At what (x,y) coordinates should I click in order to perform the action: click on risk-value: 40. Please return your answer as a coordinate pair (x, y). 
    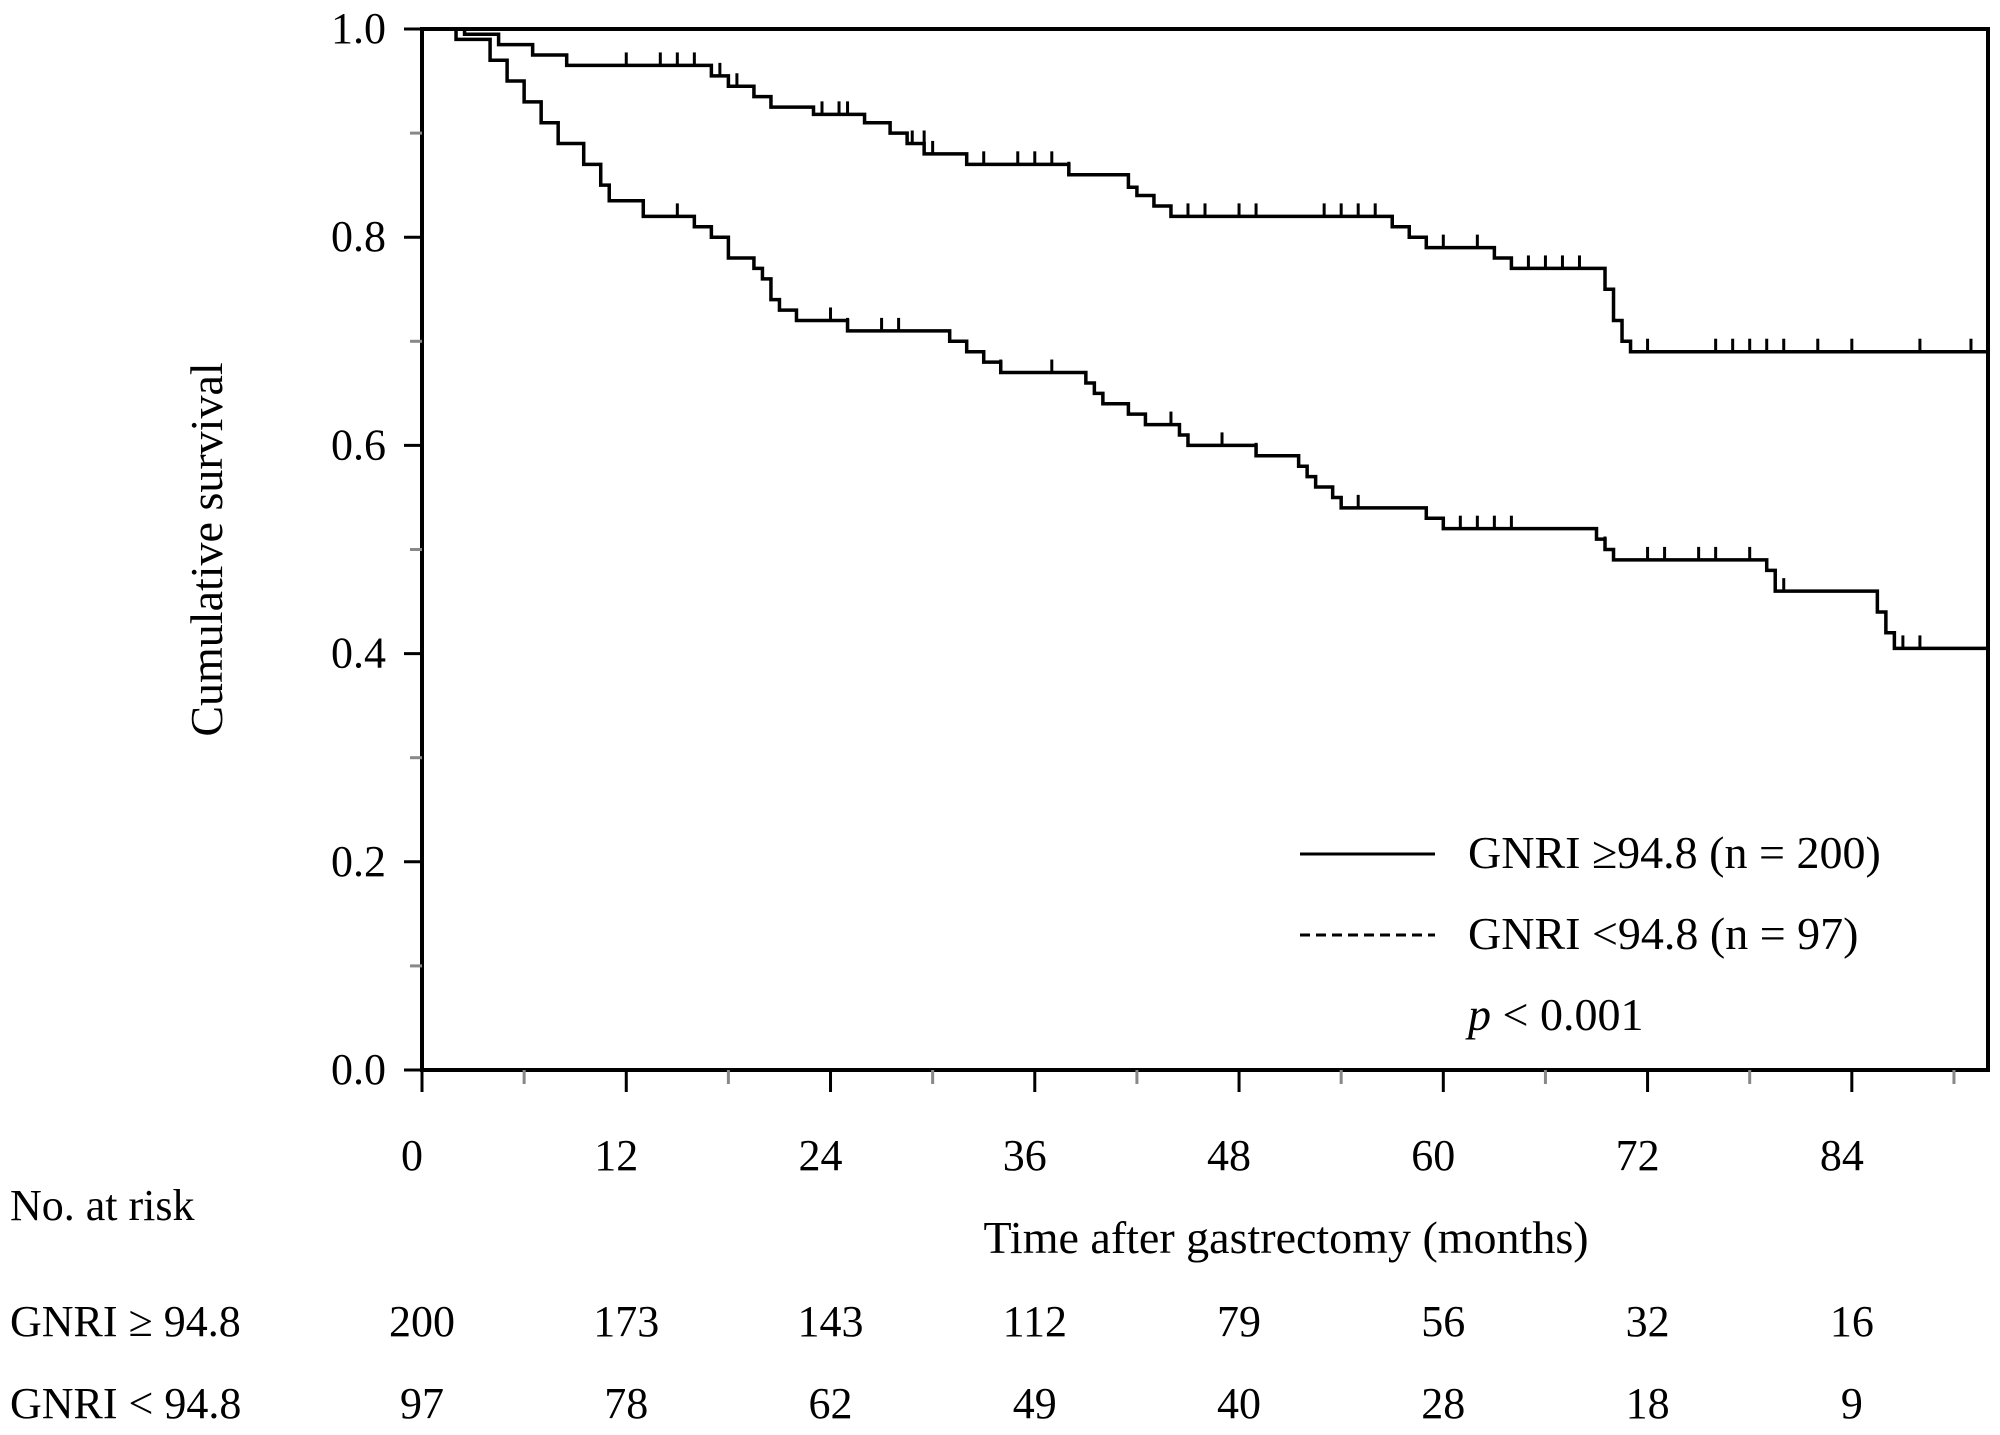
    Looking at the image, I should click on (1239, 1403).